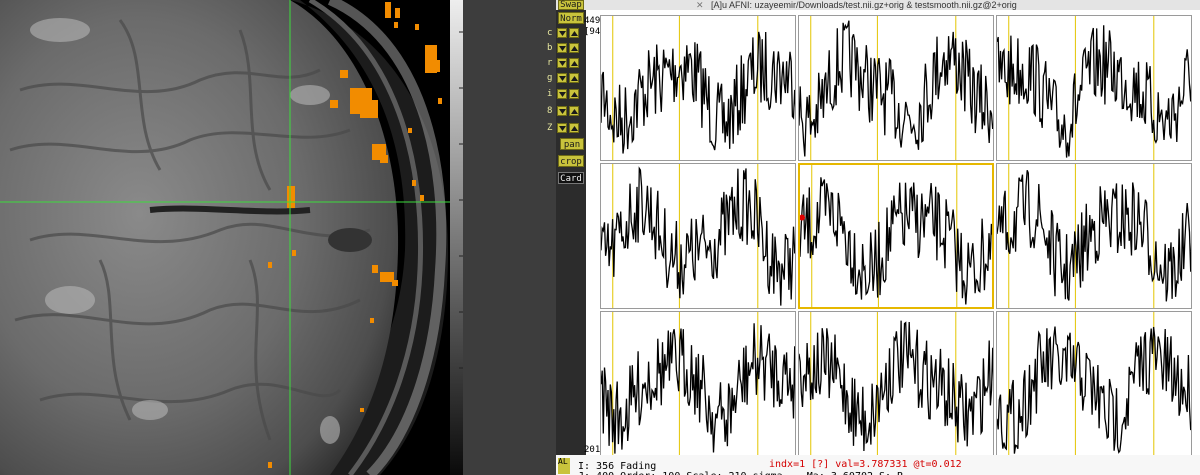 The image size is (1200, 475). Describe the element at coordinates (700, 5) in the screenshot. I see `x11-icon: ✕` at that location.